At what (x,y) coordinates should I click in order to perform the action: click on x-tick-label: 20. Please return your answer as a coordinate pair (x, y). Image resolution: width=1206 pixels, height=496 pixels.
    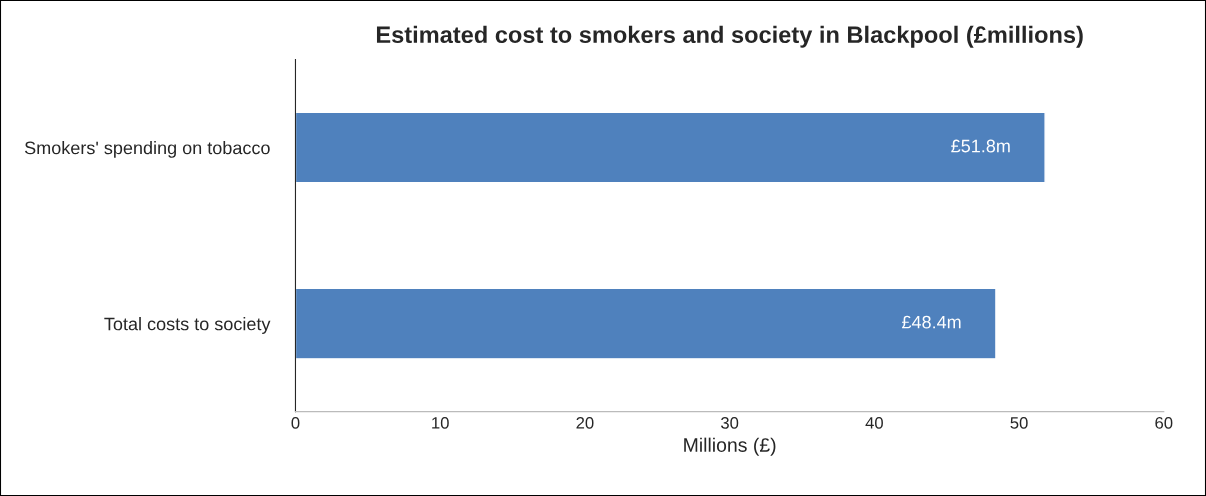
    Looking at the image, I should click on (585, 422).